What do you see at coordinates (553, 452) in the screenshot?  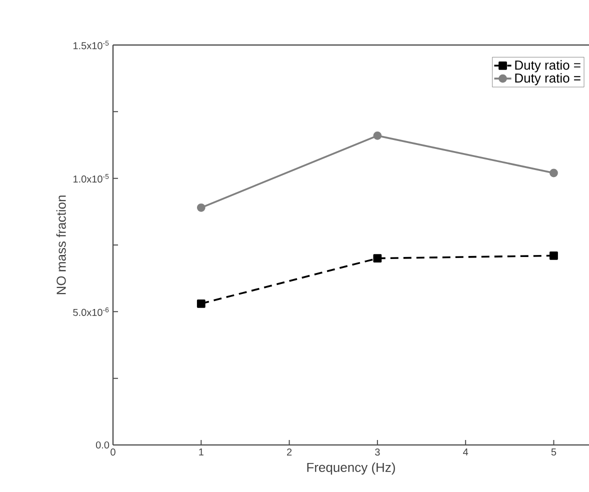 I see `x-tick-label: 5` at bounding box center [553, 452].